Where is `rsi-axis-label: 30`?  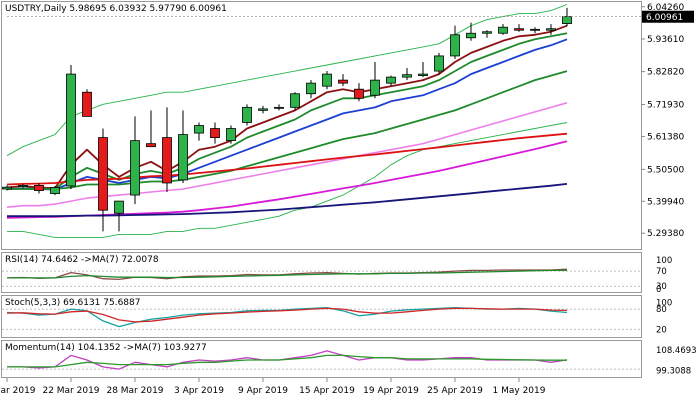
rsi-axis-label: 30 is located at coordinates (661, 287).